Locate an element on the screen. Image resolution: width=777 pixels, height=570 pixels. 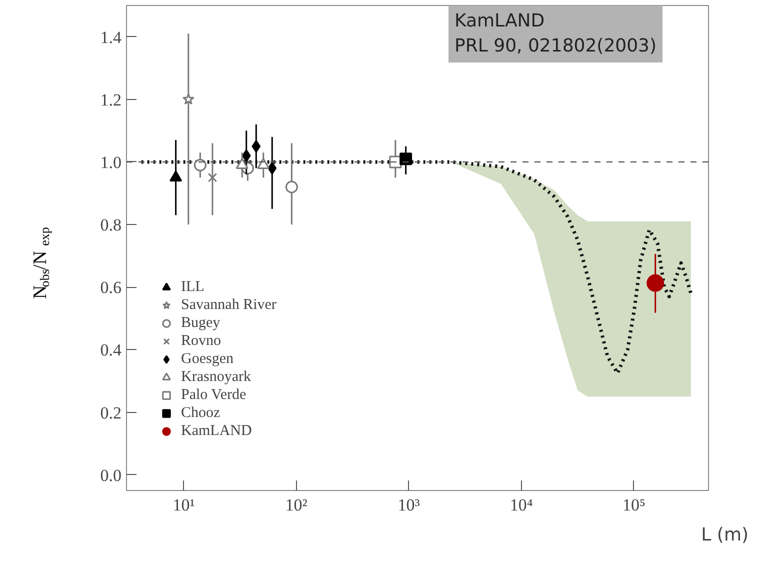
y-tick-label: 1.0 is located at coordinates (111, 162).